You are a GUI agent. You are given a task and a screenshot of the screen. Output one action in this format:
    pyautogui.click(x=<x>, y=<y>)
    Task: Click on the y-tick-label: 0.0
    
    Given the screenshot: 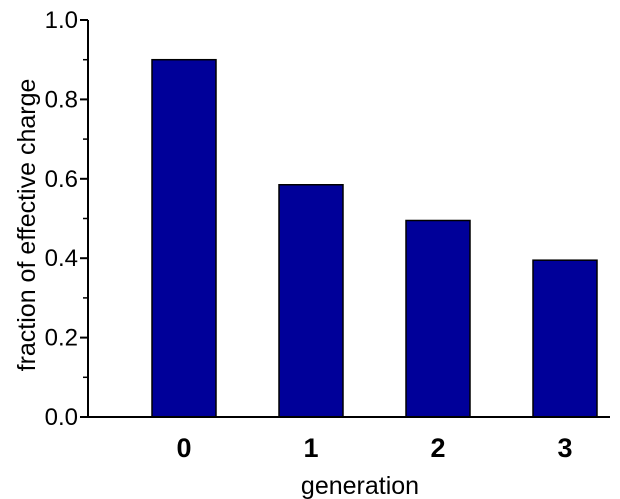 What is the action you would take?
    pyautogui.click(x=61, y=417)
    